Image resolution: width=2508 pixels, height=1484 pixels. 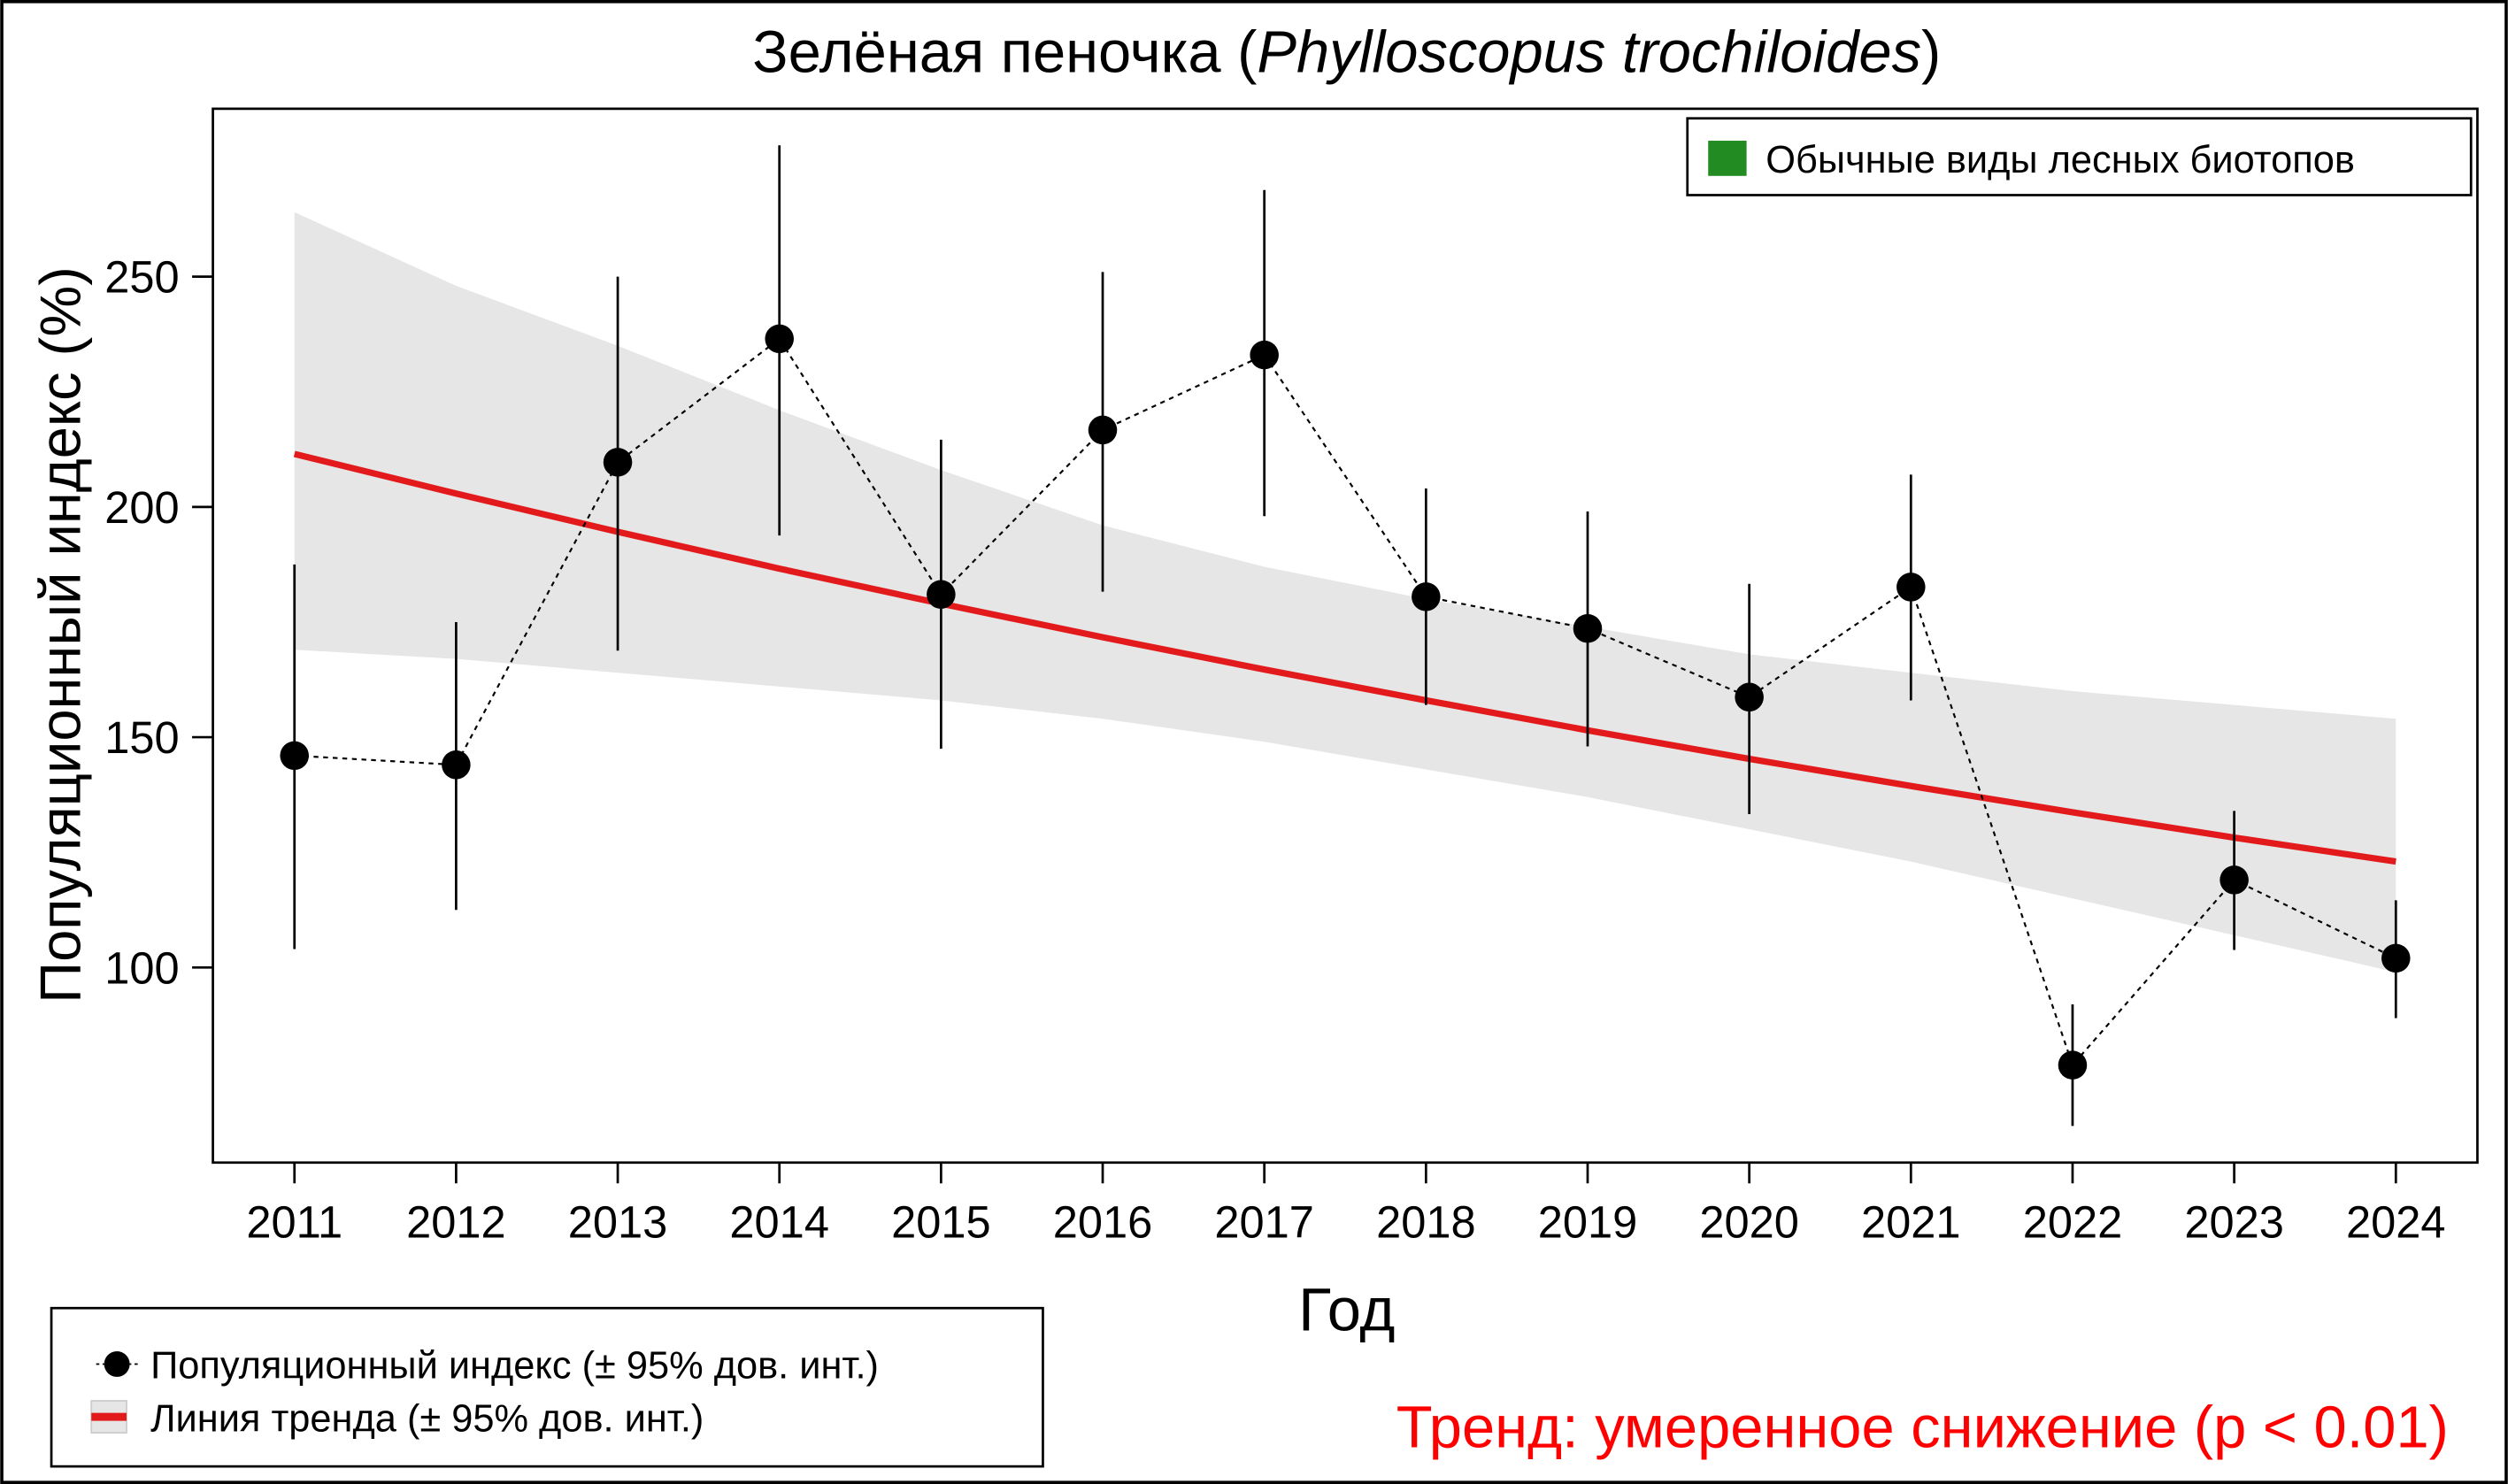 What do you see at coordinates (2234, 1222) in the screenshot?
I see `x-tick-label: 2023` at bounding box center [2234, 1222].